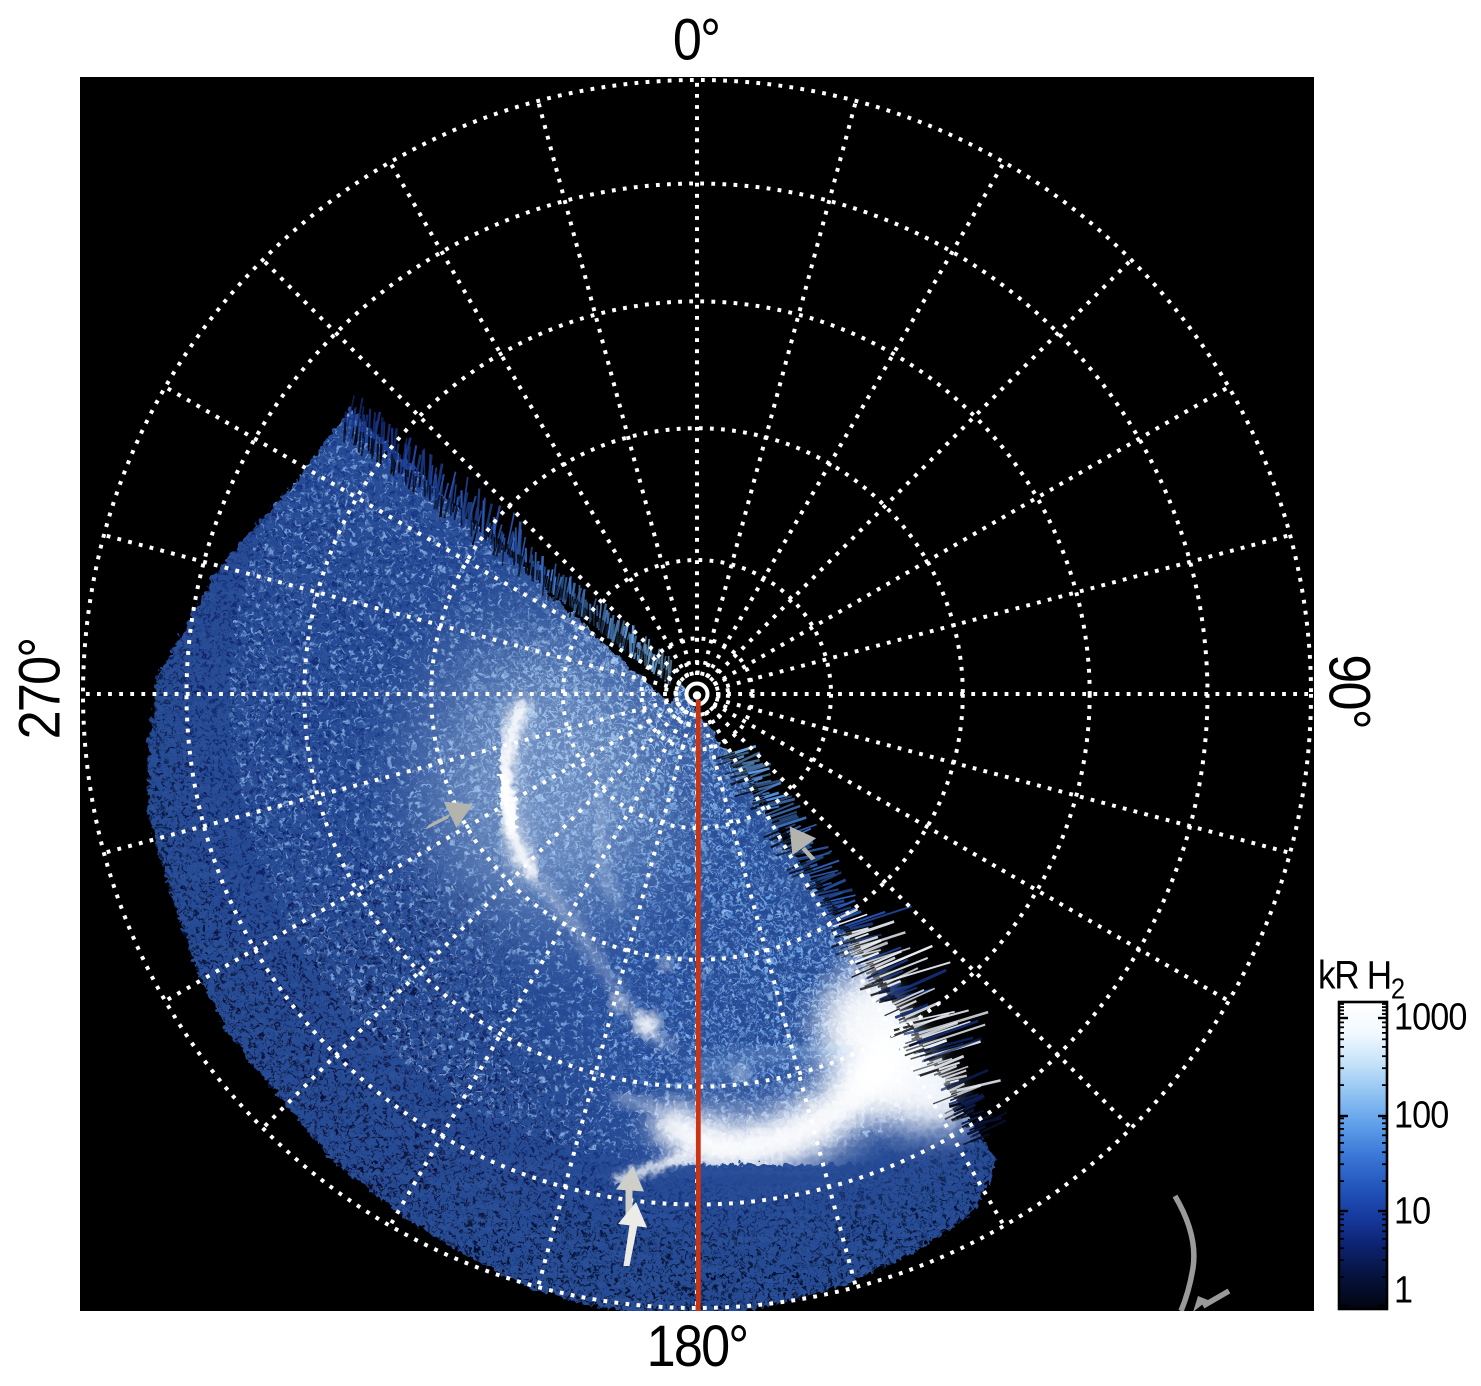 The image size is (1481, 1386). What do you see at coordinates (1349, 691) in the screenshot?
I see `svg-text: 90°` at bounding box center [1349, 691].